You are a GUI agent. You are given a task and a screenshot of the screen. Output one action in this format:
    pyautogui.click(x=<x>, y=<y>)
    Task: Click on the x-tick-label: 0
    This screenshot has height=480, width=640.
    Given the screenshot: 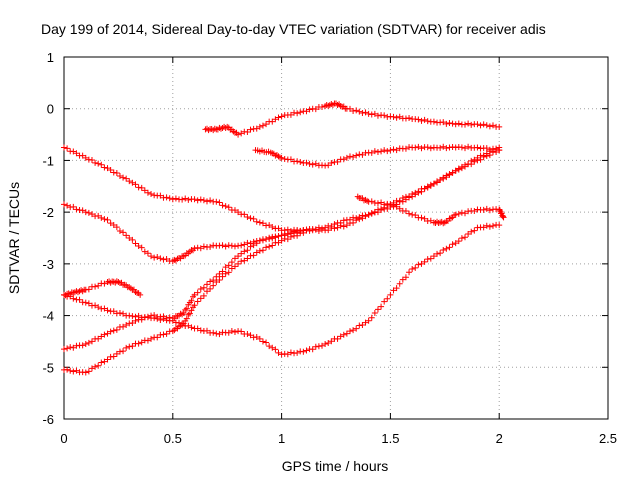 What is the action you would take?
    pyautogui.click(x=63, y=438)
    